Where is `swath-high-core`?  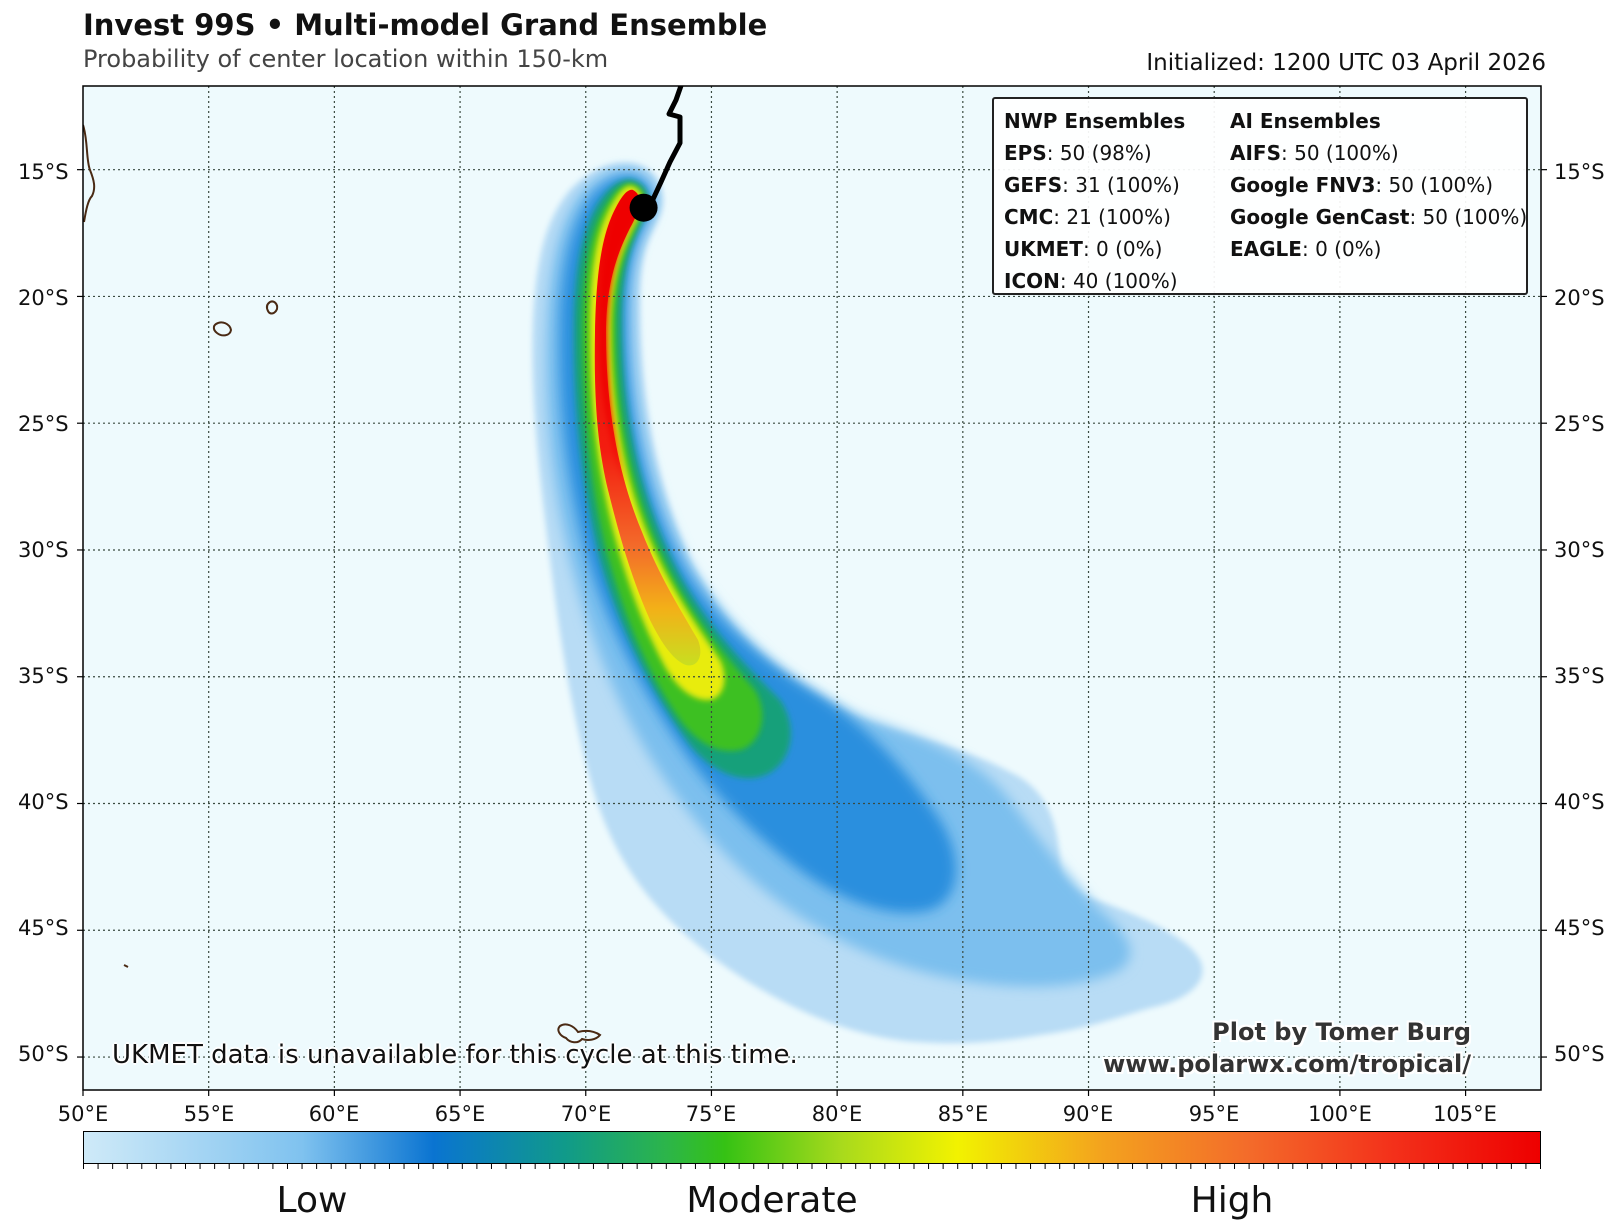
swath-high-core is located at coordinates (647, 427).